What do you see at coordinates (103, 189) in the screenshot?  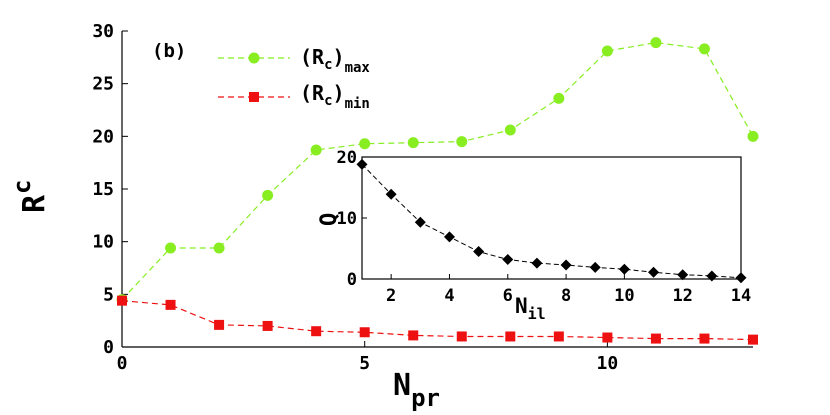 I see `y-tick-label: 15` at bounding box center [103, 189].